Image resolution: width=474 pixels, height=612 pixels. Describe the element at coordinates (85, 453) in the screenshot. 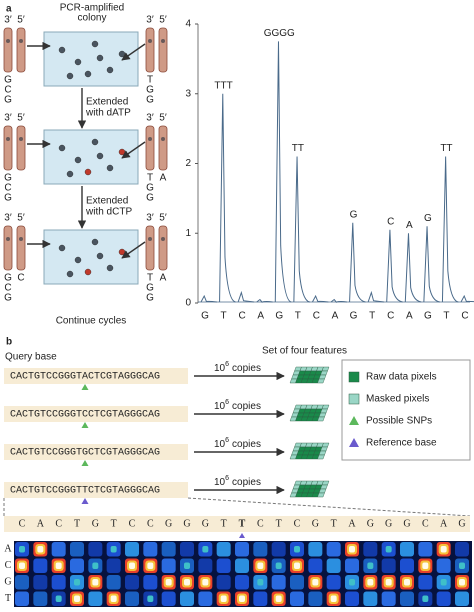

I see `query-base: G` at that location.